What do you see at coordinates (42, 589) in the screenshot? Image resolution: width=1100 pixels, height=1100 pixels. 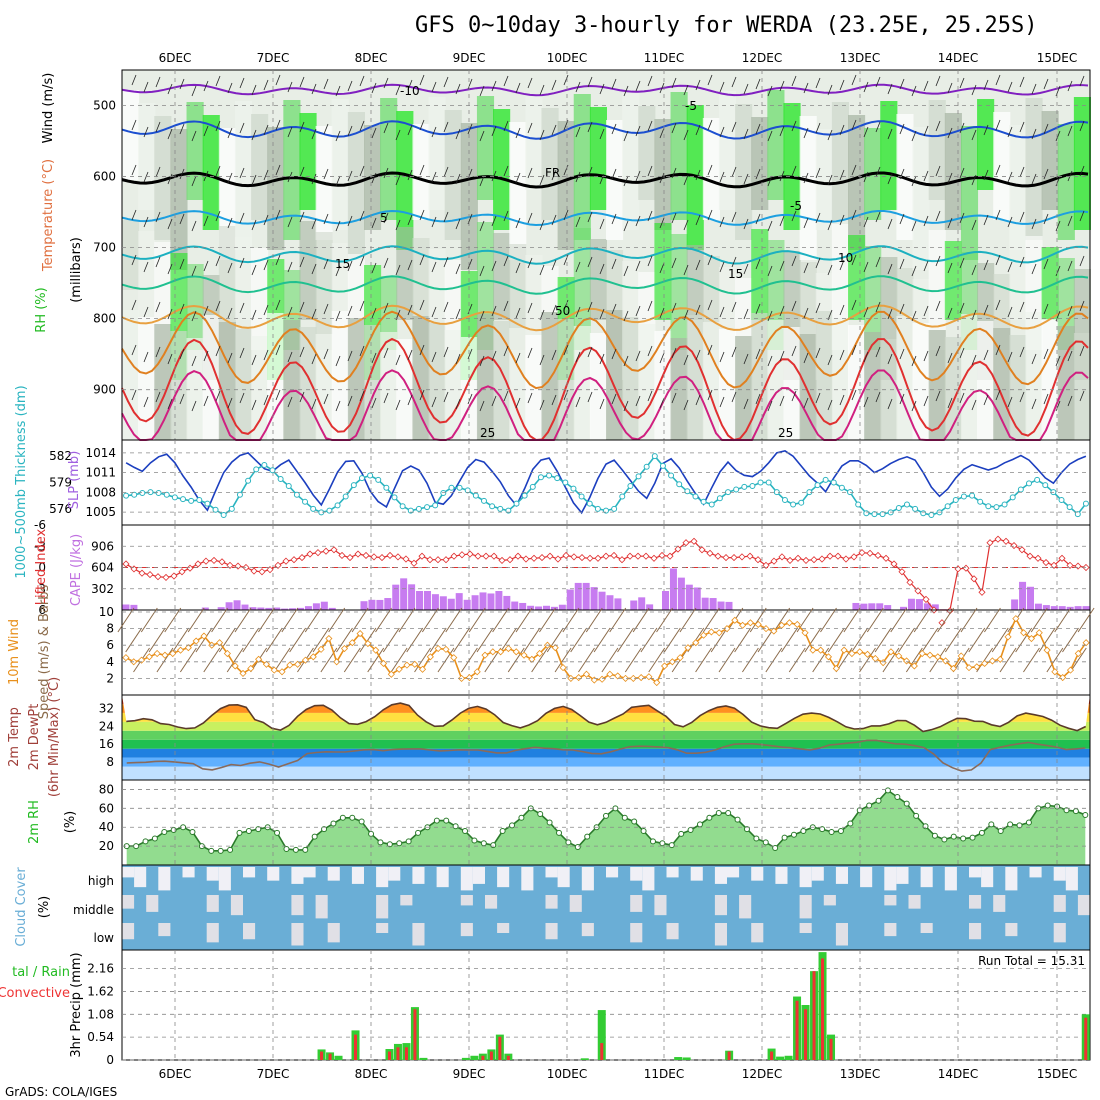 I see `li-tick: 3` at bounding box center [42, 589].